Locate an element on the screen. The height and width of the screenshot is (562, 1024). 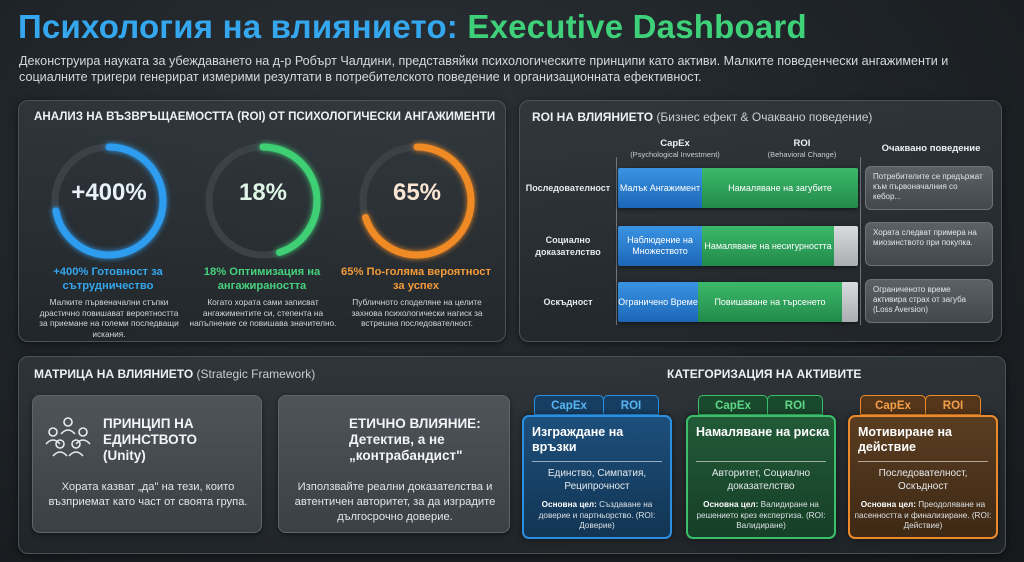
asset-items: Единство, Симпатия, Реципрочност is located at coordinates (597, 480).